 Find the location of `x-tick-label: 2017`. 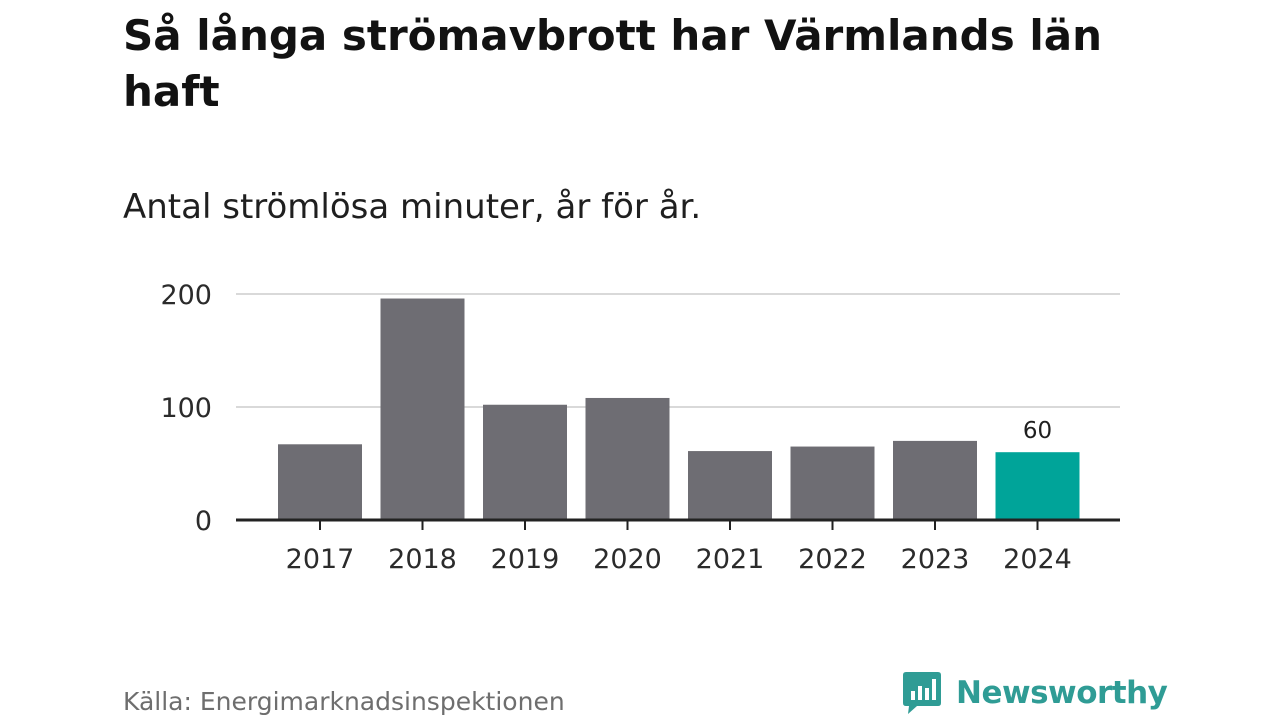

x-tick-label: 2017 is located at coordinates (320, 559).